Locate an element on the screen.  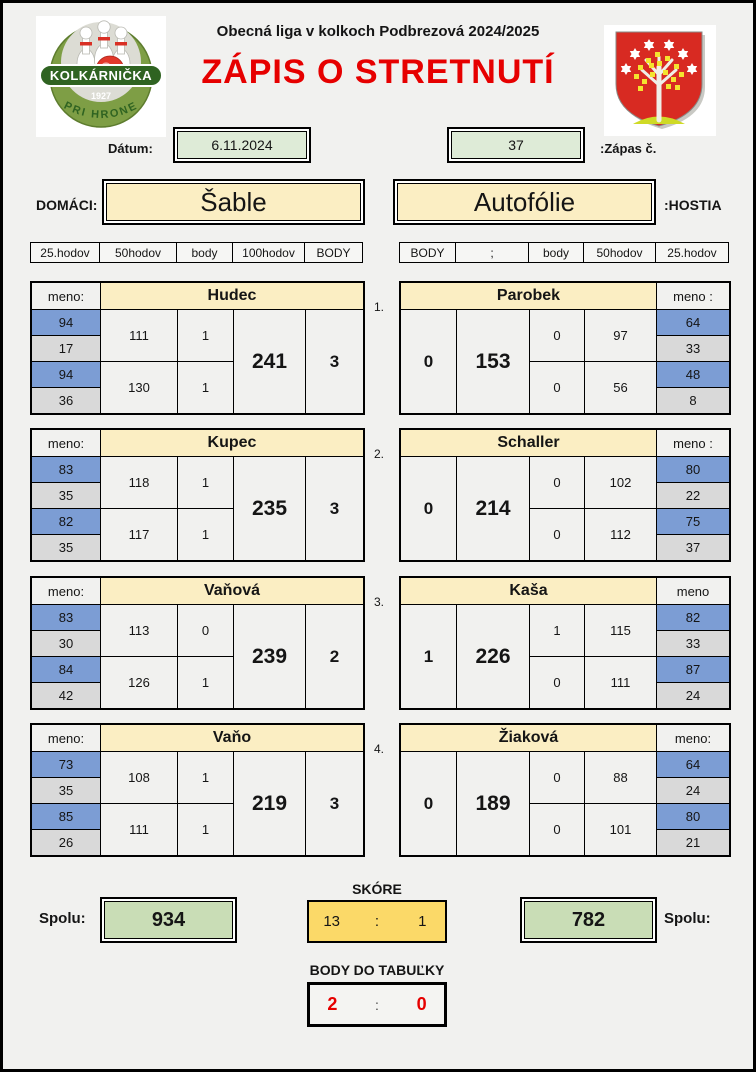
meno-label: meno : is located at coordinates (693, 443).